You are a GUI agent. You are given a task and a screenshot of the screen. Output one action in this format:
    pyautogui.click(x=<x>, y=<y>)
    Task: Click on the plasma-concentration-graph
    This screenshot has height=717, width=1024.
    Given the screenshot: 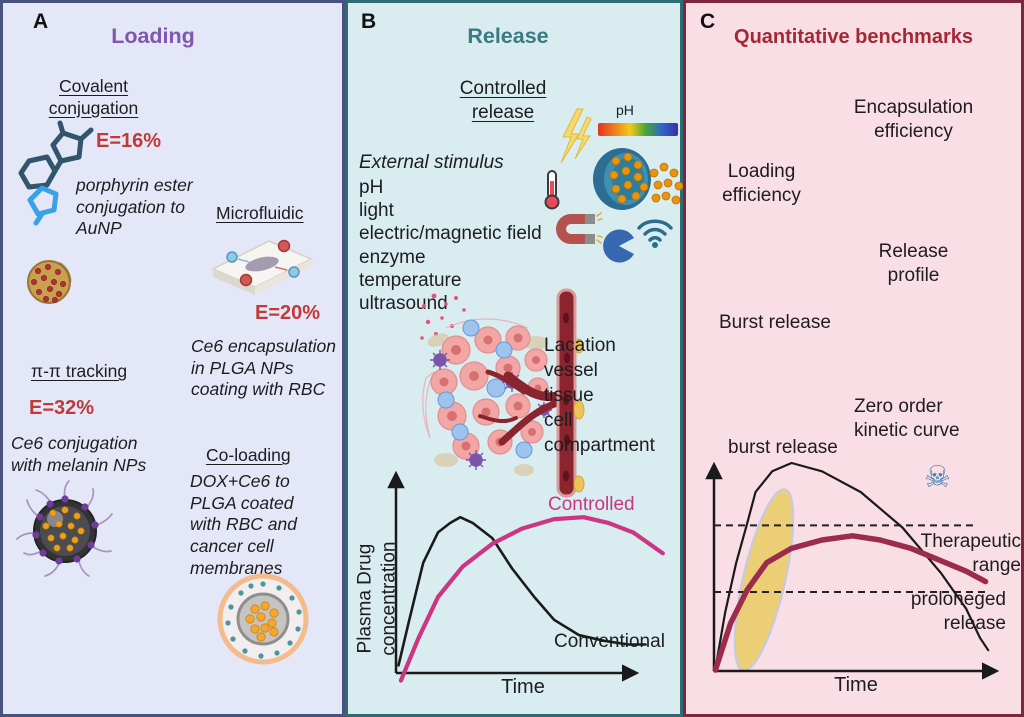 What is the action you would take?
    pyautogui.click(x=526, y=576)
    